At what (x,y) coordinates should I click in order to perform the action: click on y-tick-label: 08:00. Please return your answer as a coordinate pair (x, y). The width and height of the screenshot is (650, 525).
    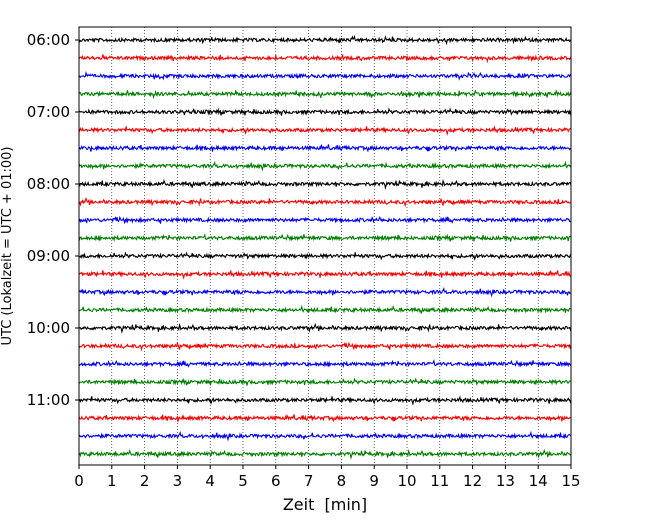
    Looking at the image, I should click on (48, 184).